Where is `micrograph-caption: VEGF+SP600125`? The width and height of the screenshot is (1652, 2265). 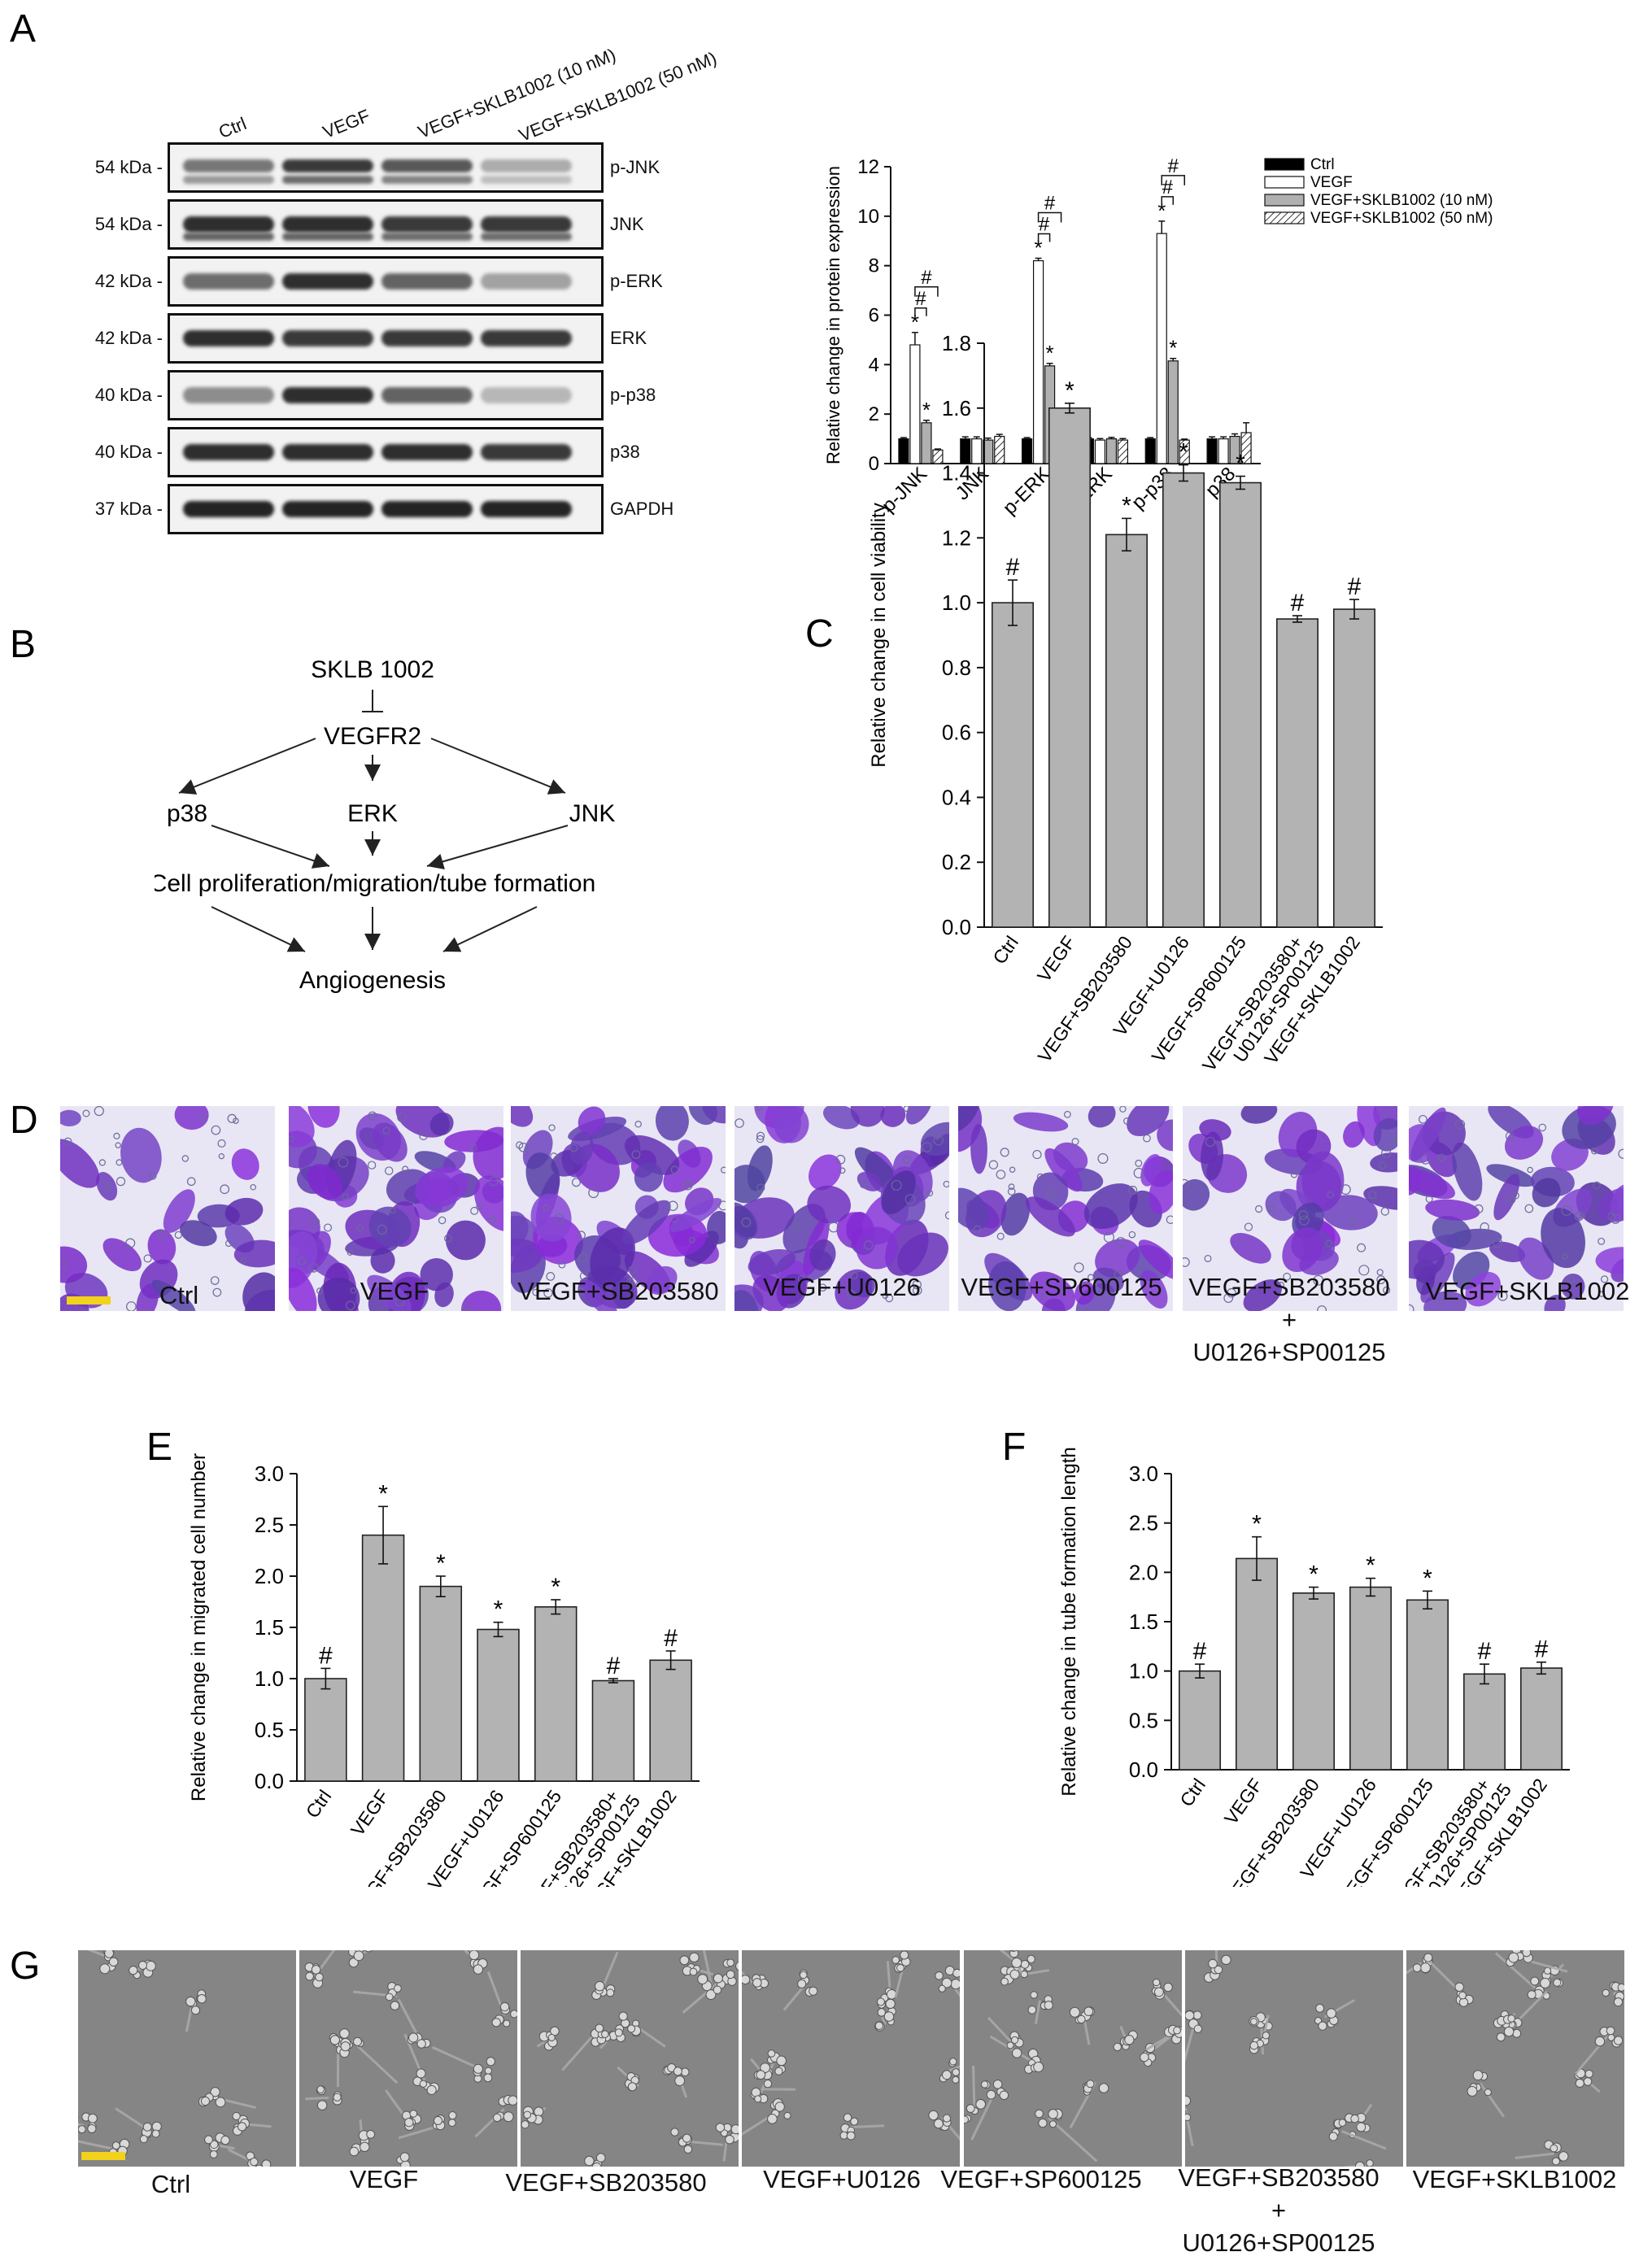 micrograph-caption: VEGF+SP600125 is located at coordinates (1061, 1287).